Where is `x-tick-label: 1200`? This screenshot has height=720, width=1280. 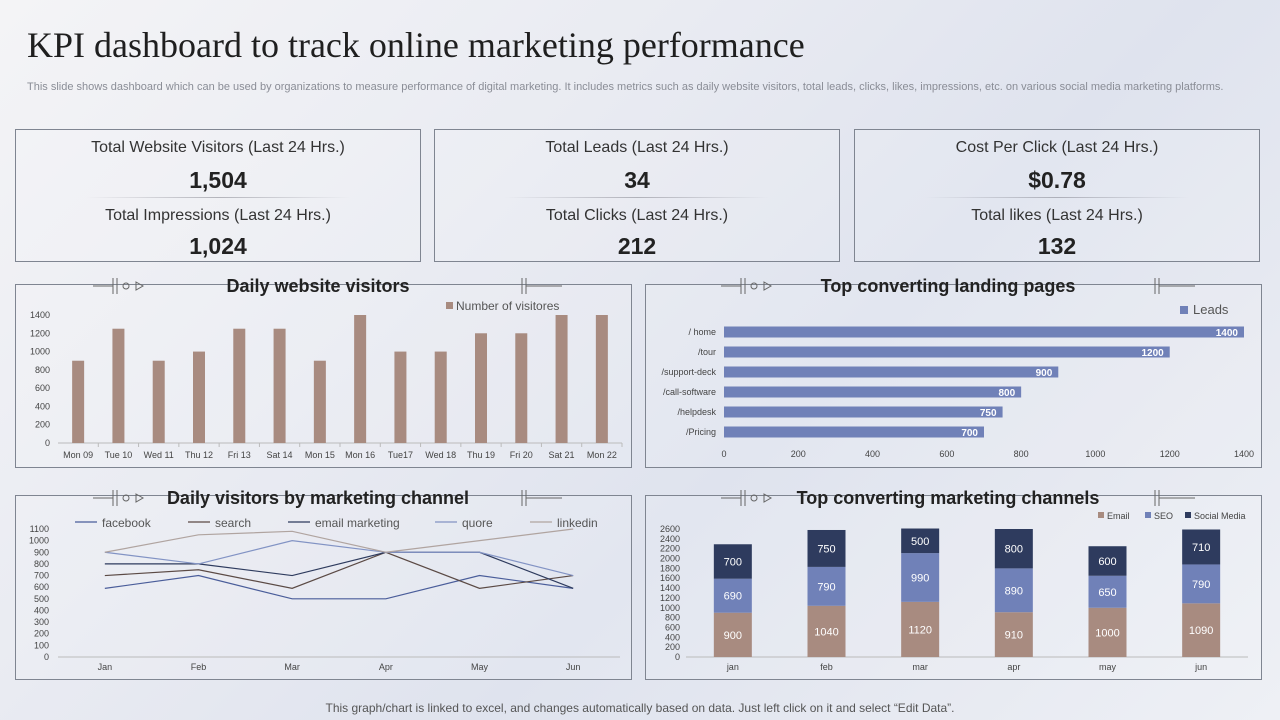
x-tick-label: 1200 is located at coordinates (1170, 454).